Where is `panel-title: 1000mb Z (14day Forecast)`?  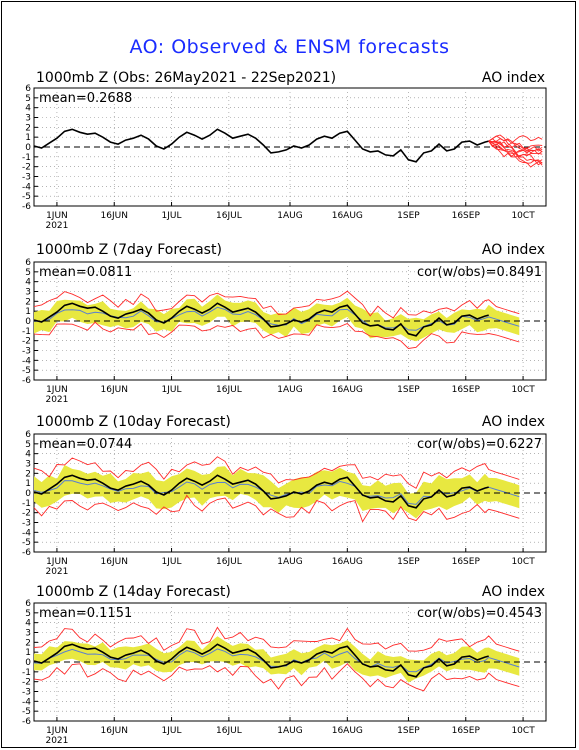 panel-title: 1000mb Z (14day Forecast) is located at coordinates (133, 592).